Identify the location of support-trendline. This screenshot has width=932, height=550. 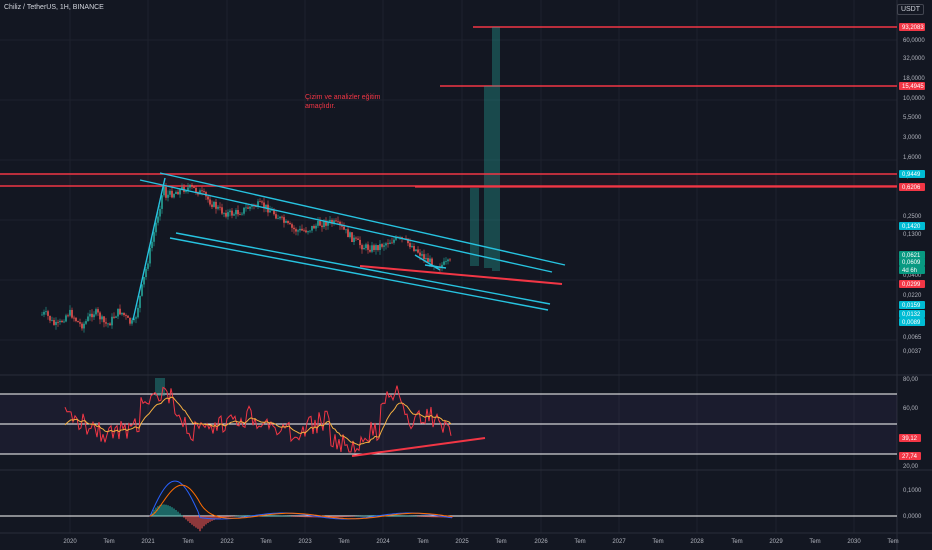
(461, 275).